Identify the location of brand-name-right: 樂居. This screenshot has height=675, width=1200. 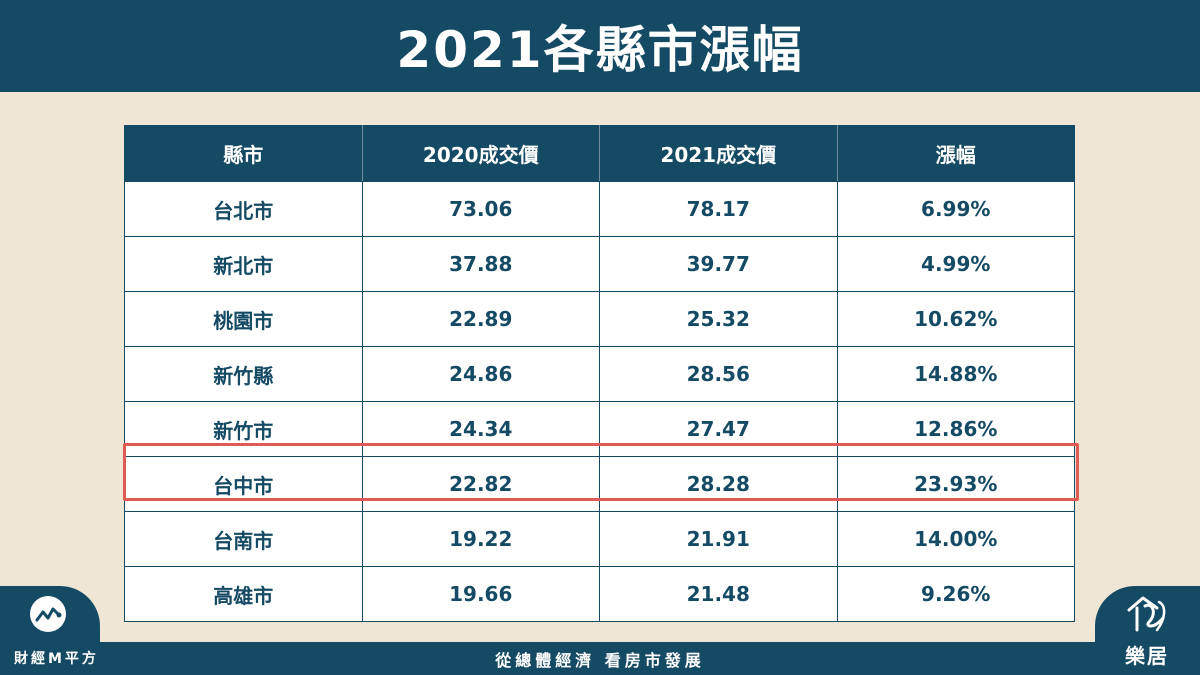
(1147, 656).